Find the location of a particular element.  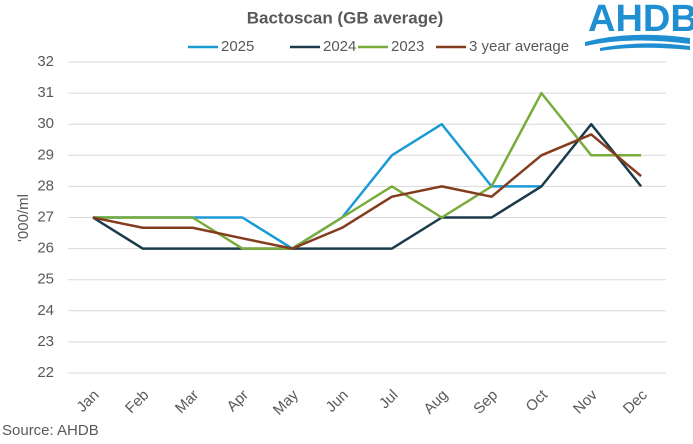

x-tick-label: Sep is located at coordinates (485, 402).